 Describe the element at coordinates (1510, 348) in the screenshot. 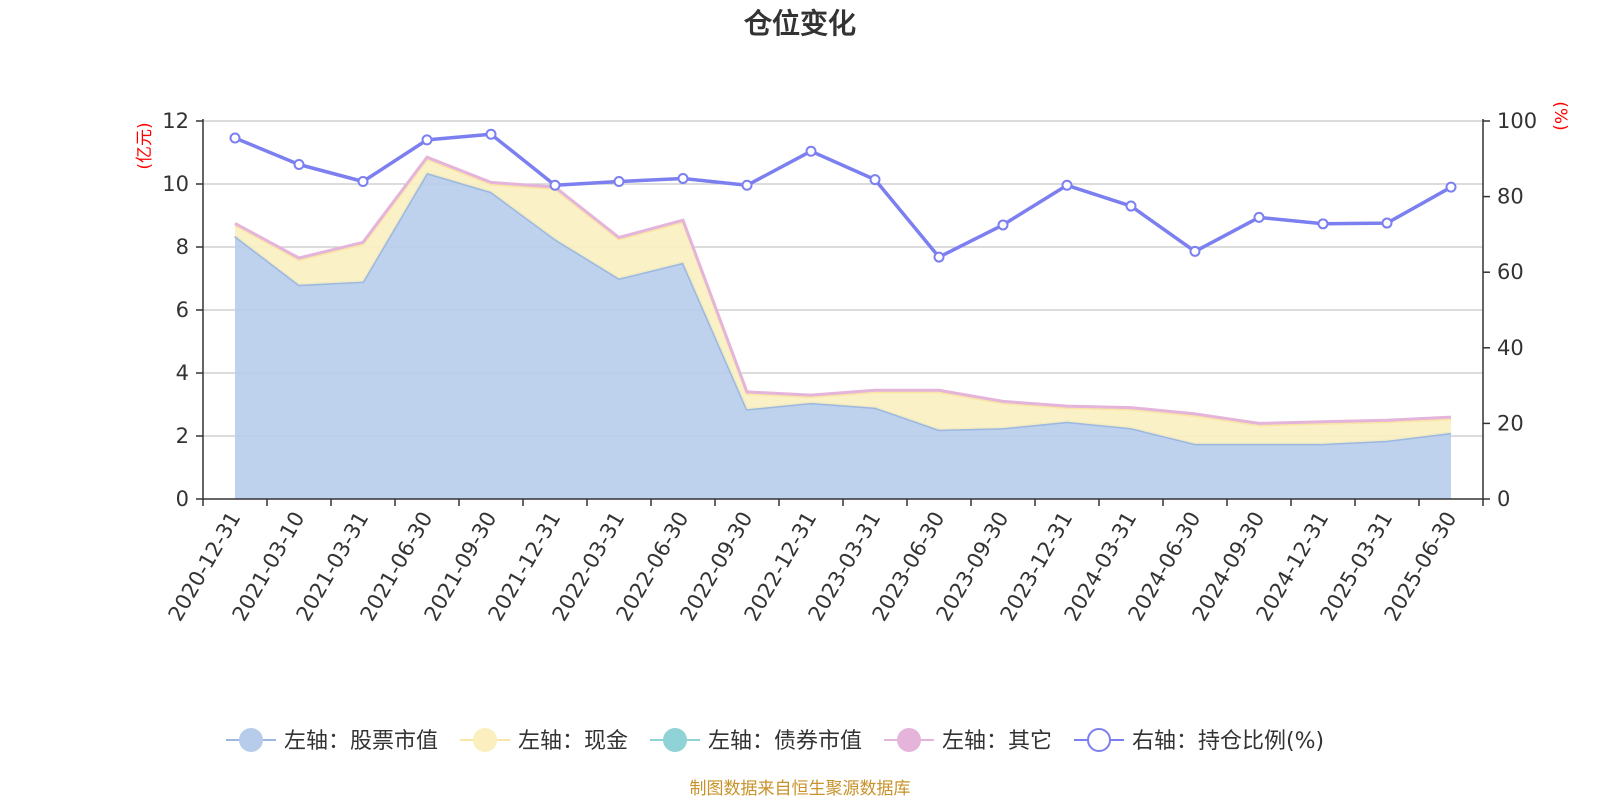

I see `right-tick-label: 40` at that location.